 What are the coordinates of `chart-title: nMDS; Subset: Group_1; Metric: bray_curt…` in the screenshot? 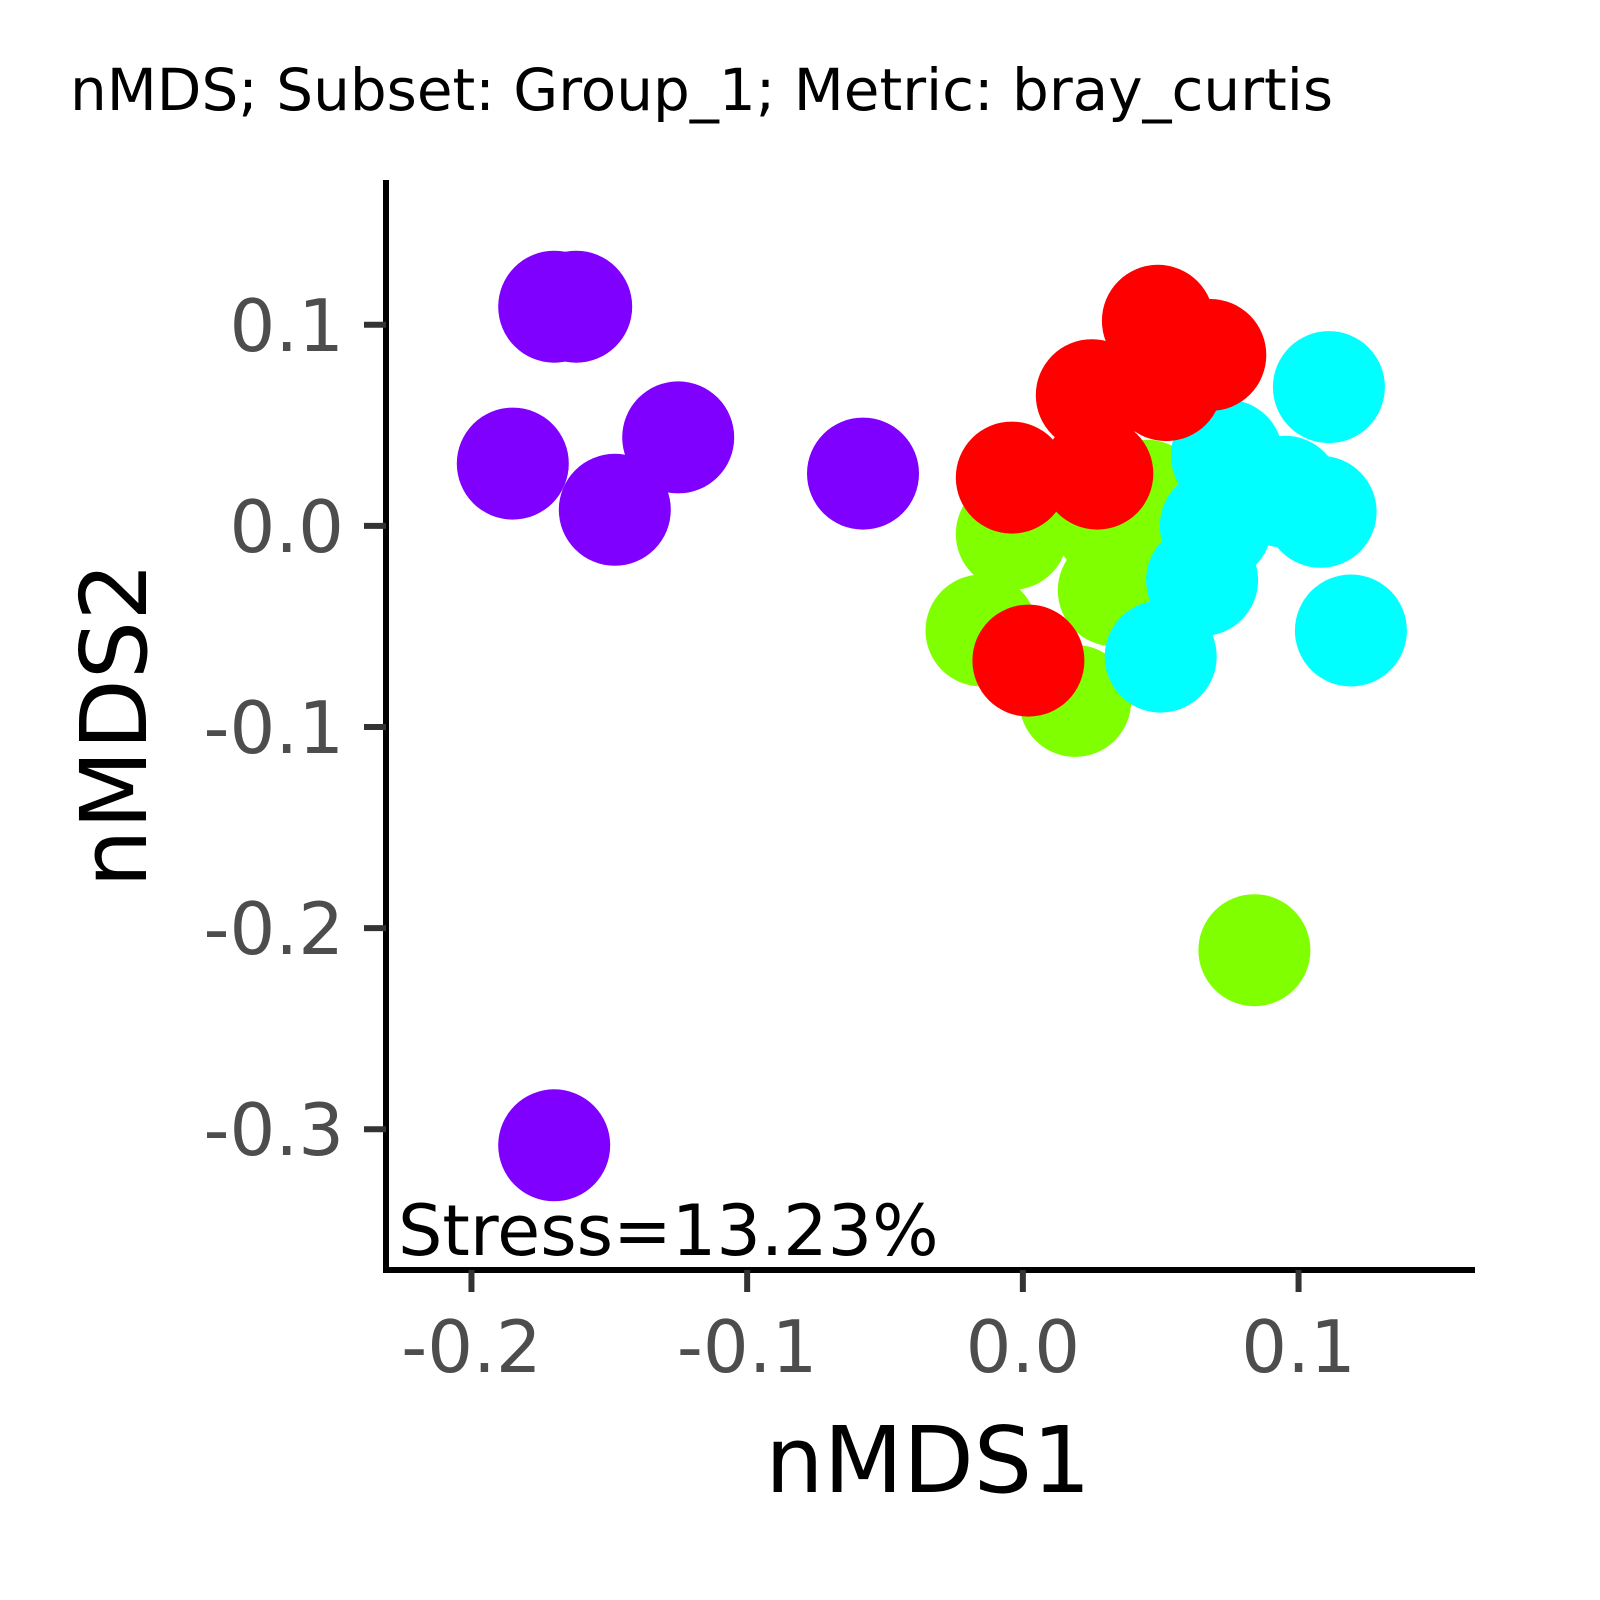 It's located at (701, 90).